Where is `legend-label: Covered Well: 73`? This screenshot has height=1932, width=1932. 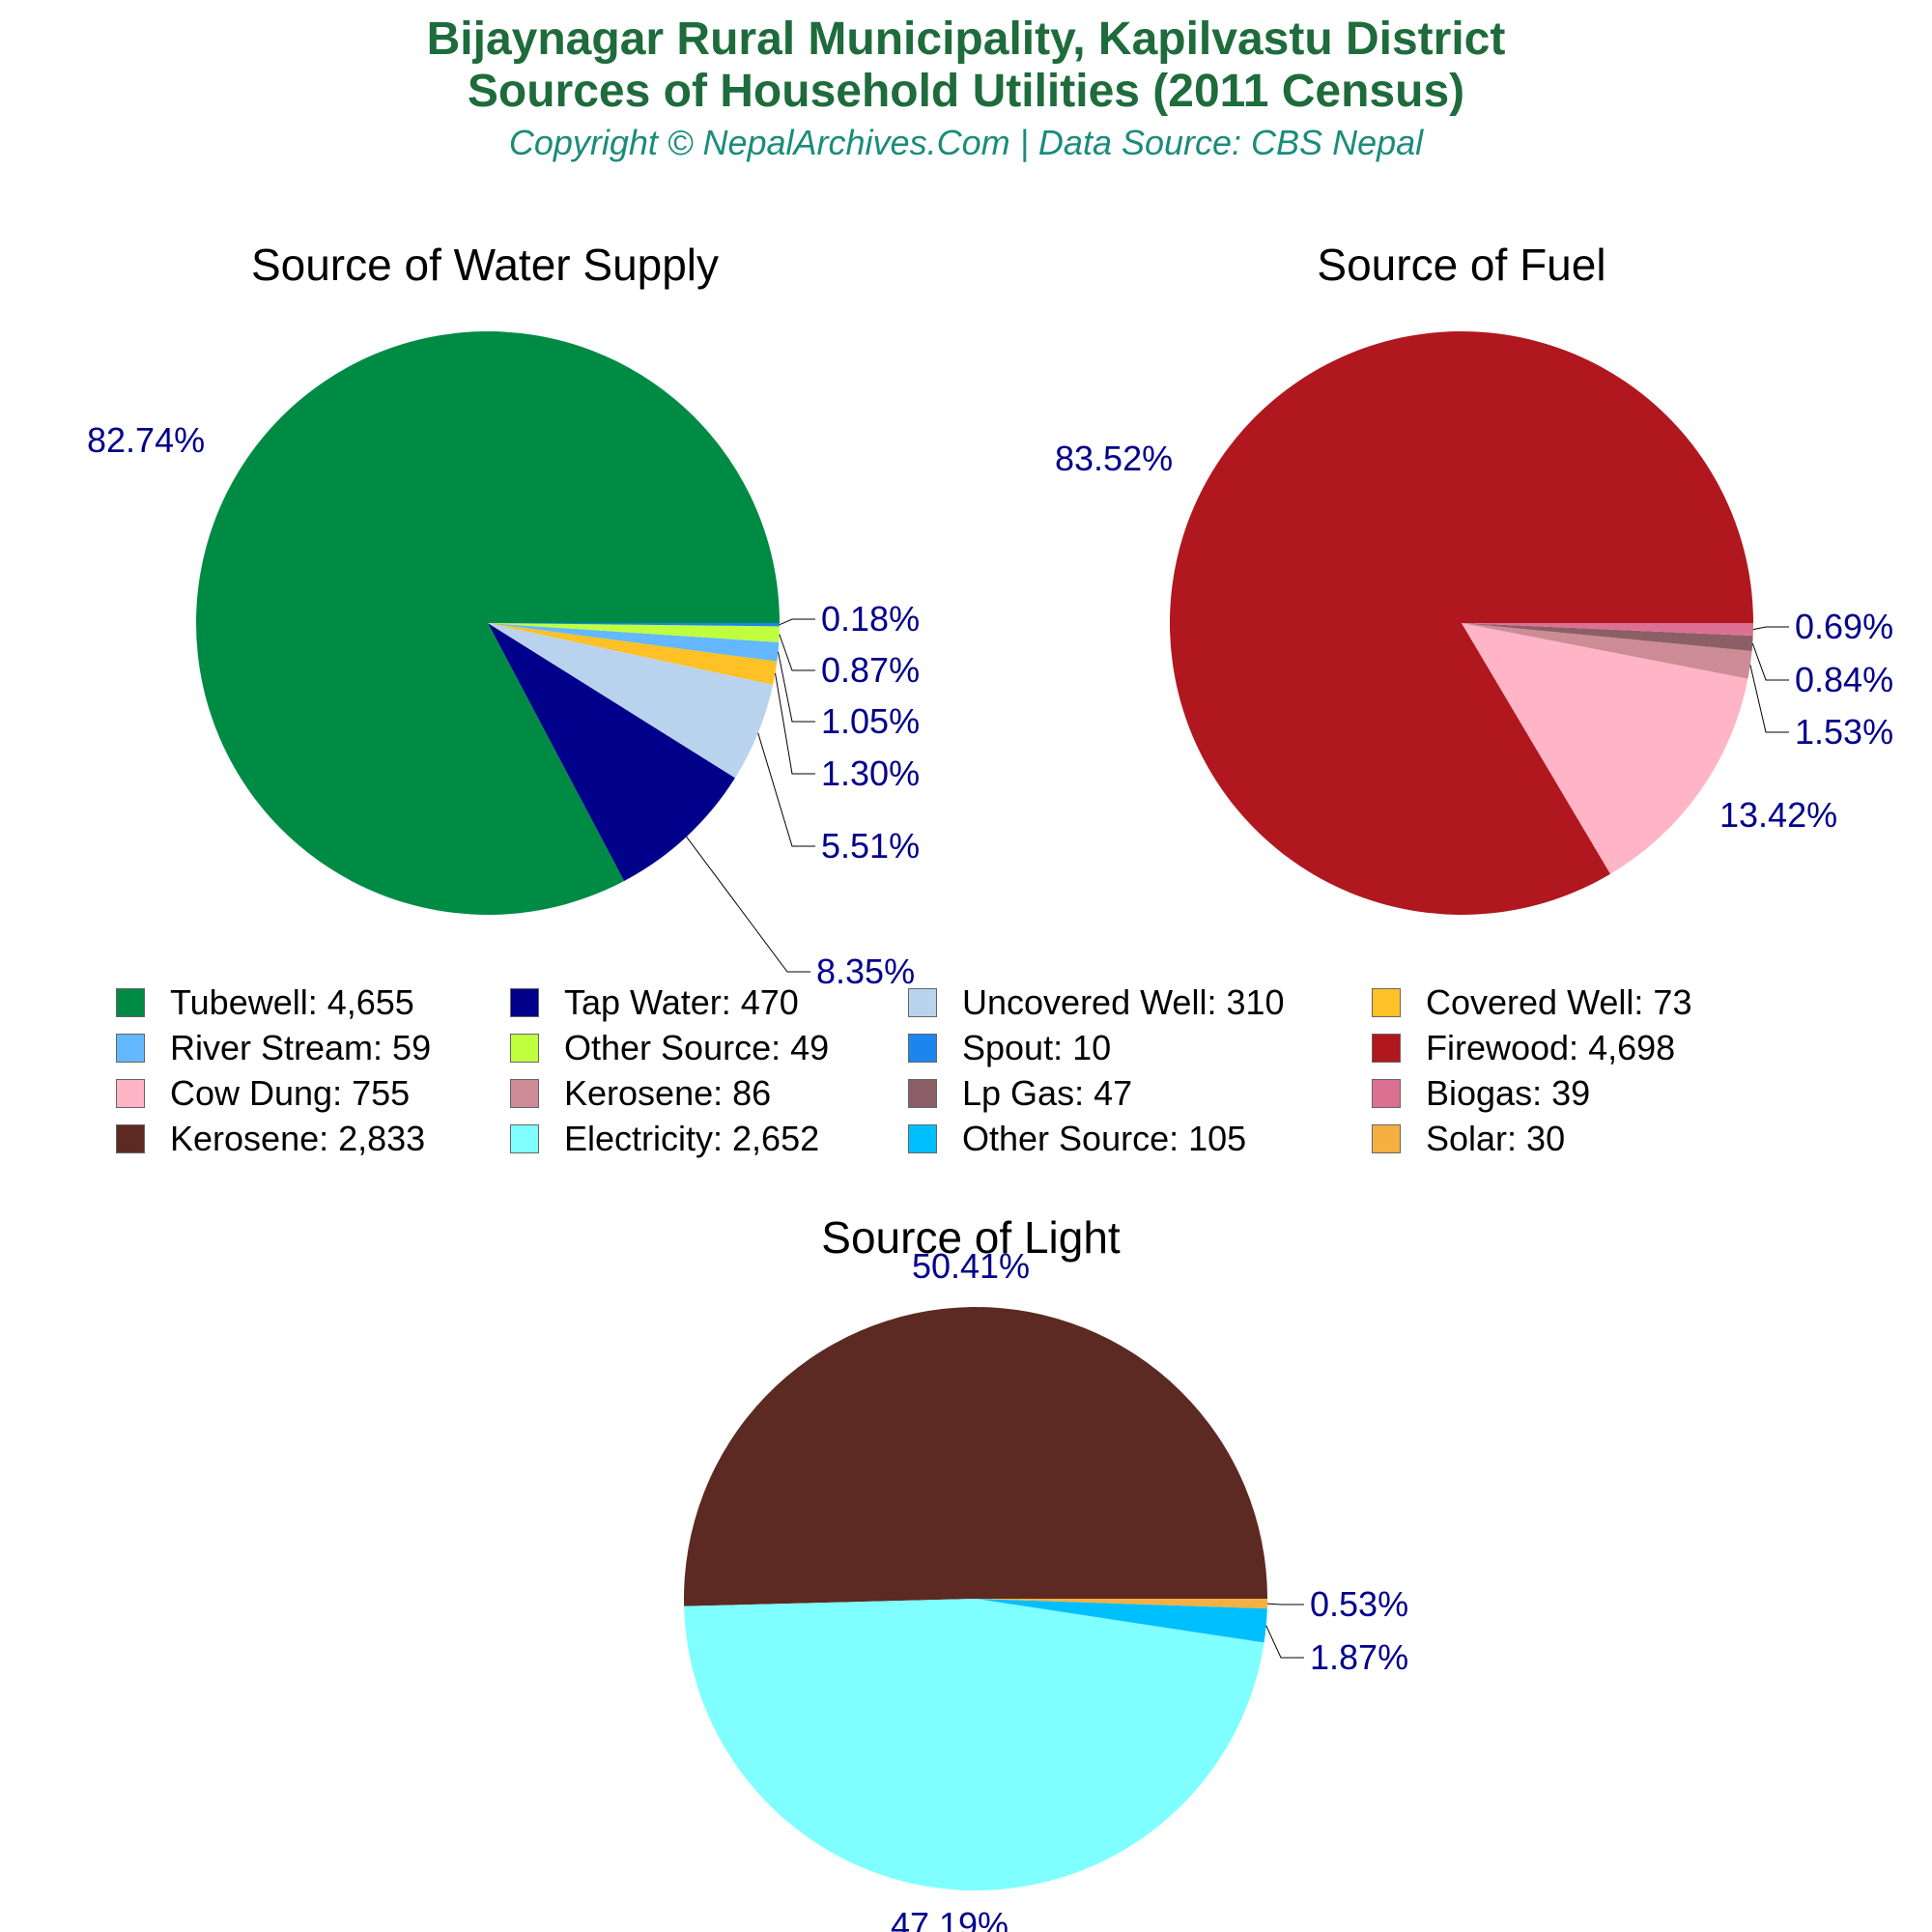
legend-label: Covered Well: 73 is located at coordinates (1559, 1002).